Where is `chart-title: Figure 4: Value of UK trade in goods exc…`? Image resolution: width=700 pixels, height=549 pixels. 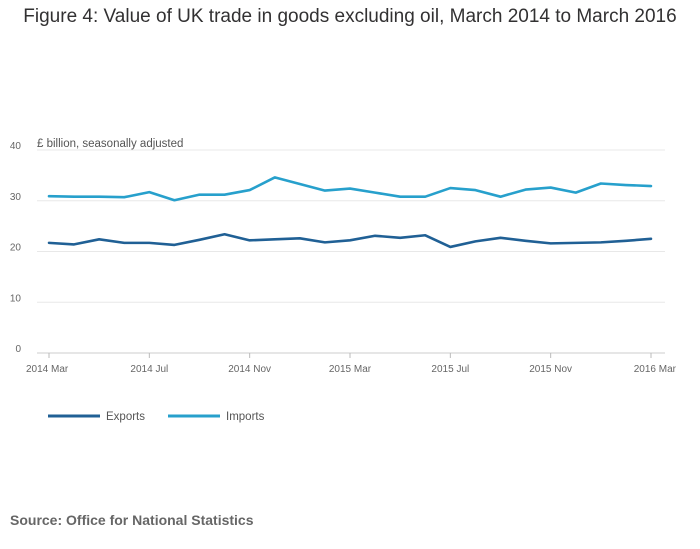 chart-title: Figure 4: Value of UK trade in goods exc… is located at coordinates (350, 16).